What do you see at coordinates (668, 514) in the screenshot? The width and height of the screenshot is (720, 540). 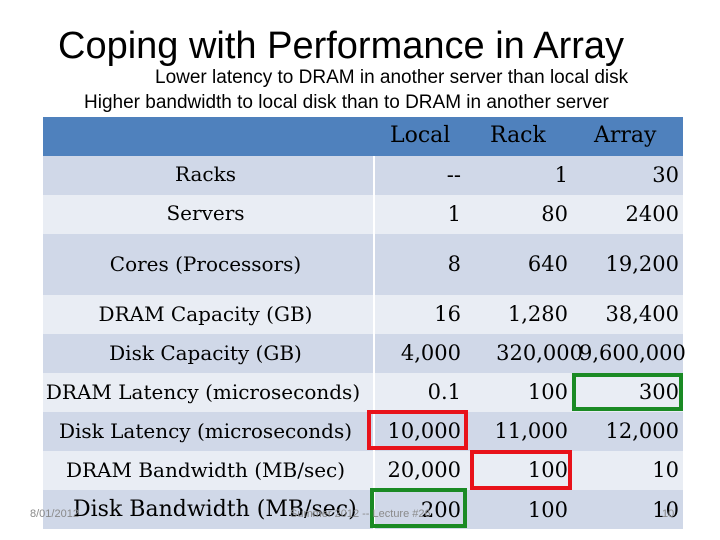 I see `footer-page-number: 10` at bounding box center [668, 514].